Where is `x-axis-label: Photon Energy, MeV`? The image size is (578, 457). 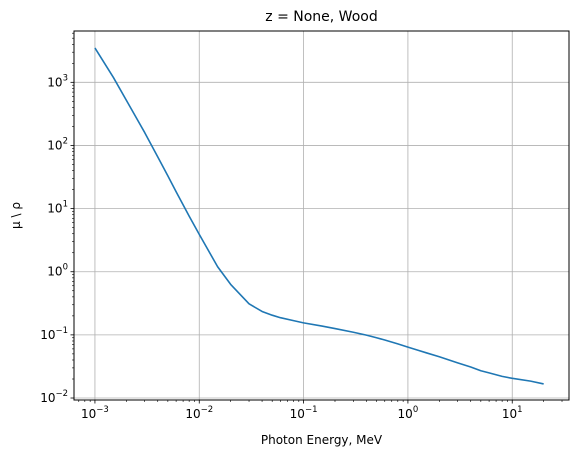 x-axis-label: Photon Energy, MeV is located at coordinates (322, 440).